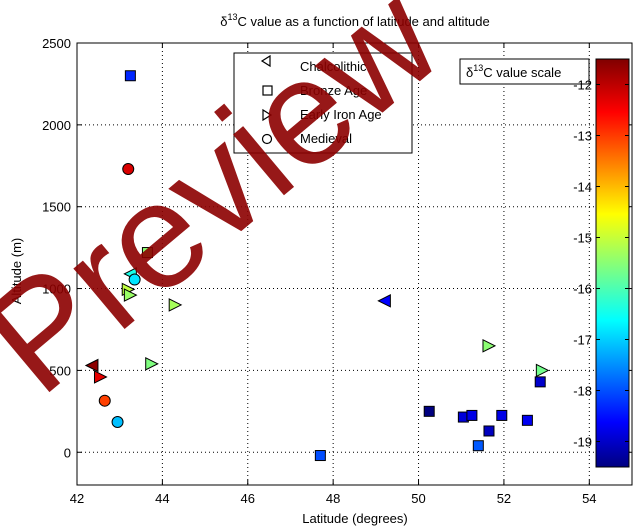  What do you see at coordinates (582, 85) in the screenshot?
I see `colorbar-tick-label: -12` at bounding box center [582, 85].